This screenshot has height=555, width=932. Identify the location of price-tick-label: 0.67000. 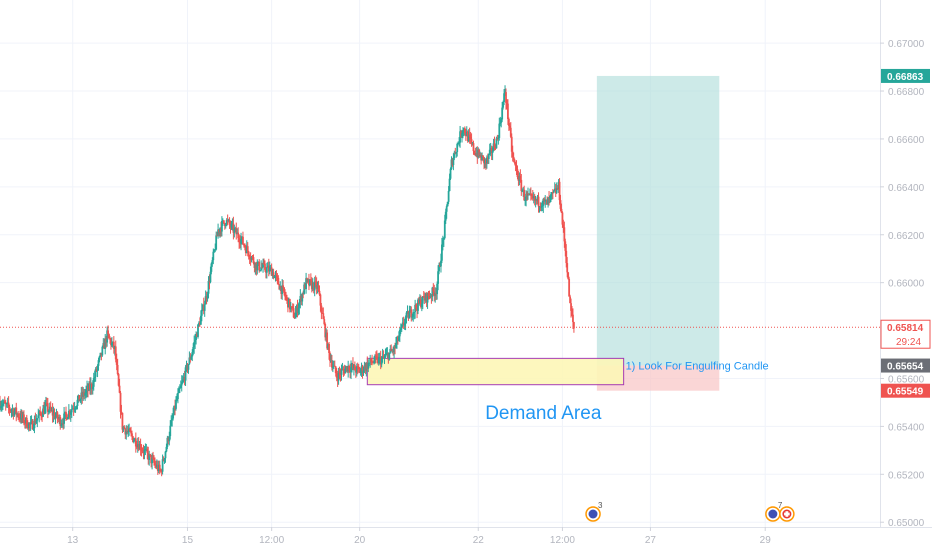
(906, 44).